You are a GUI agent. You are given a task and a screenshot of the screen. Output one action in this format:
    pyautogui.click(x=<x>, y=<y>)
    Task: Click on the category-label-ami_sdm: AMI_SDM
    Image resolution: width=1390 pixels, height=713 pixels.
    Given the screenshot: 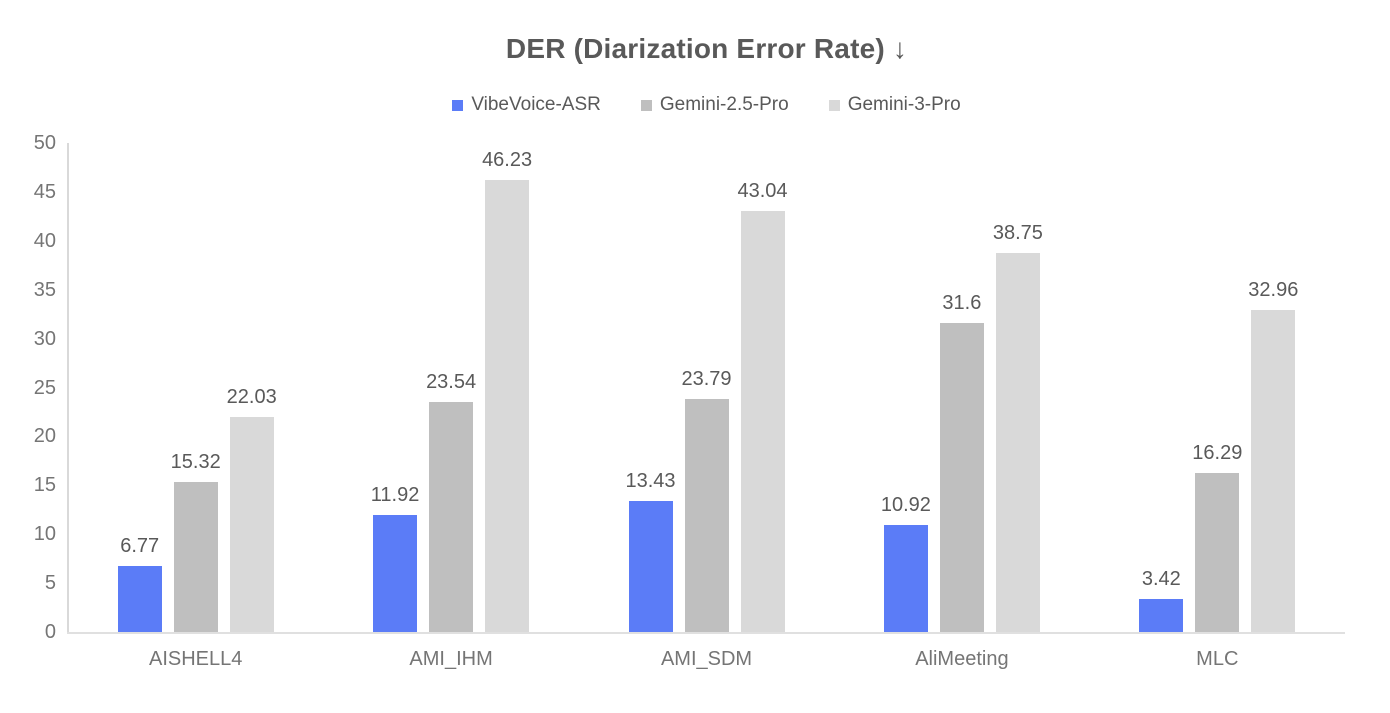 What is the action you would take?
    pyautogui.click(x=706, y=659)
    